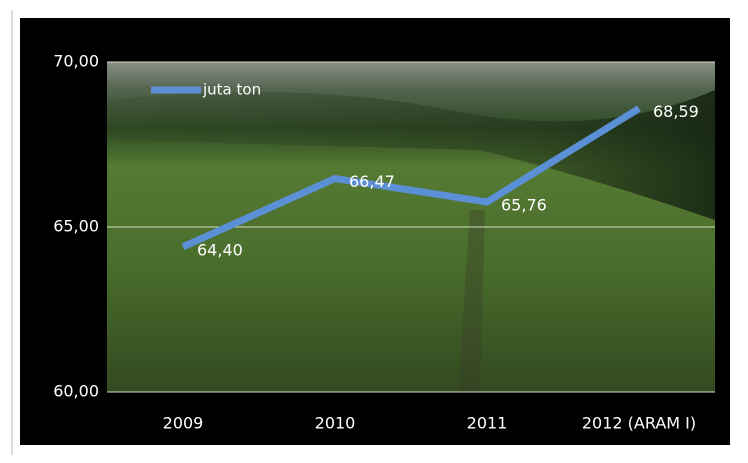  What do you see at coordinates (231, 90) in the screenshot?
I see `legend-label: juta ton` at bounding box center [231, 90].